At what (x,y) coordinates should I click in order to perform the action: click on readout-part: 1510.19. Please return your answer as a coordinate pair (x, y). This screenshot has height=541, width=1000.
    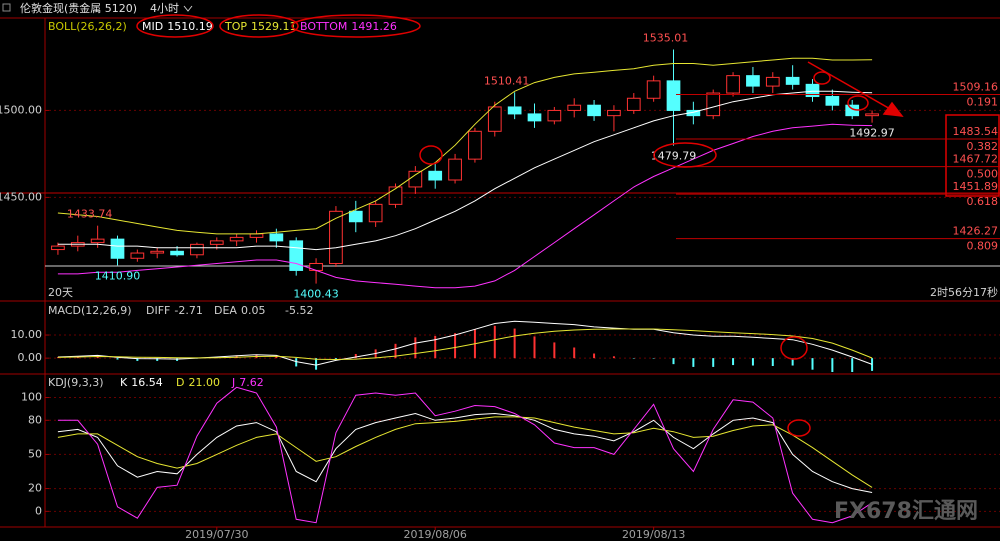
    Looking at the image, I should click on (190, 26).